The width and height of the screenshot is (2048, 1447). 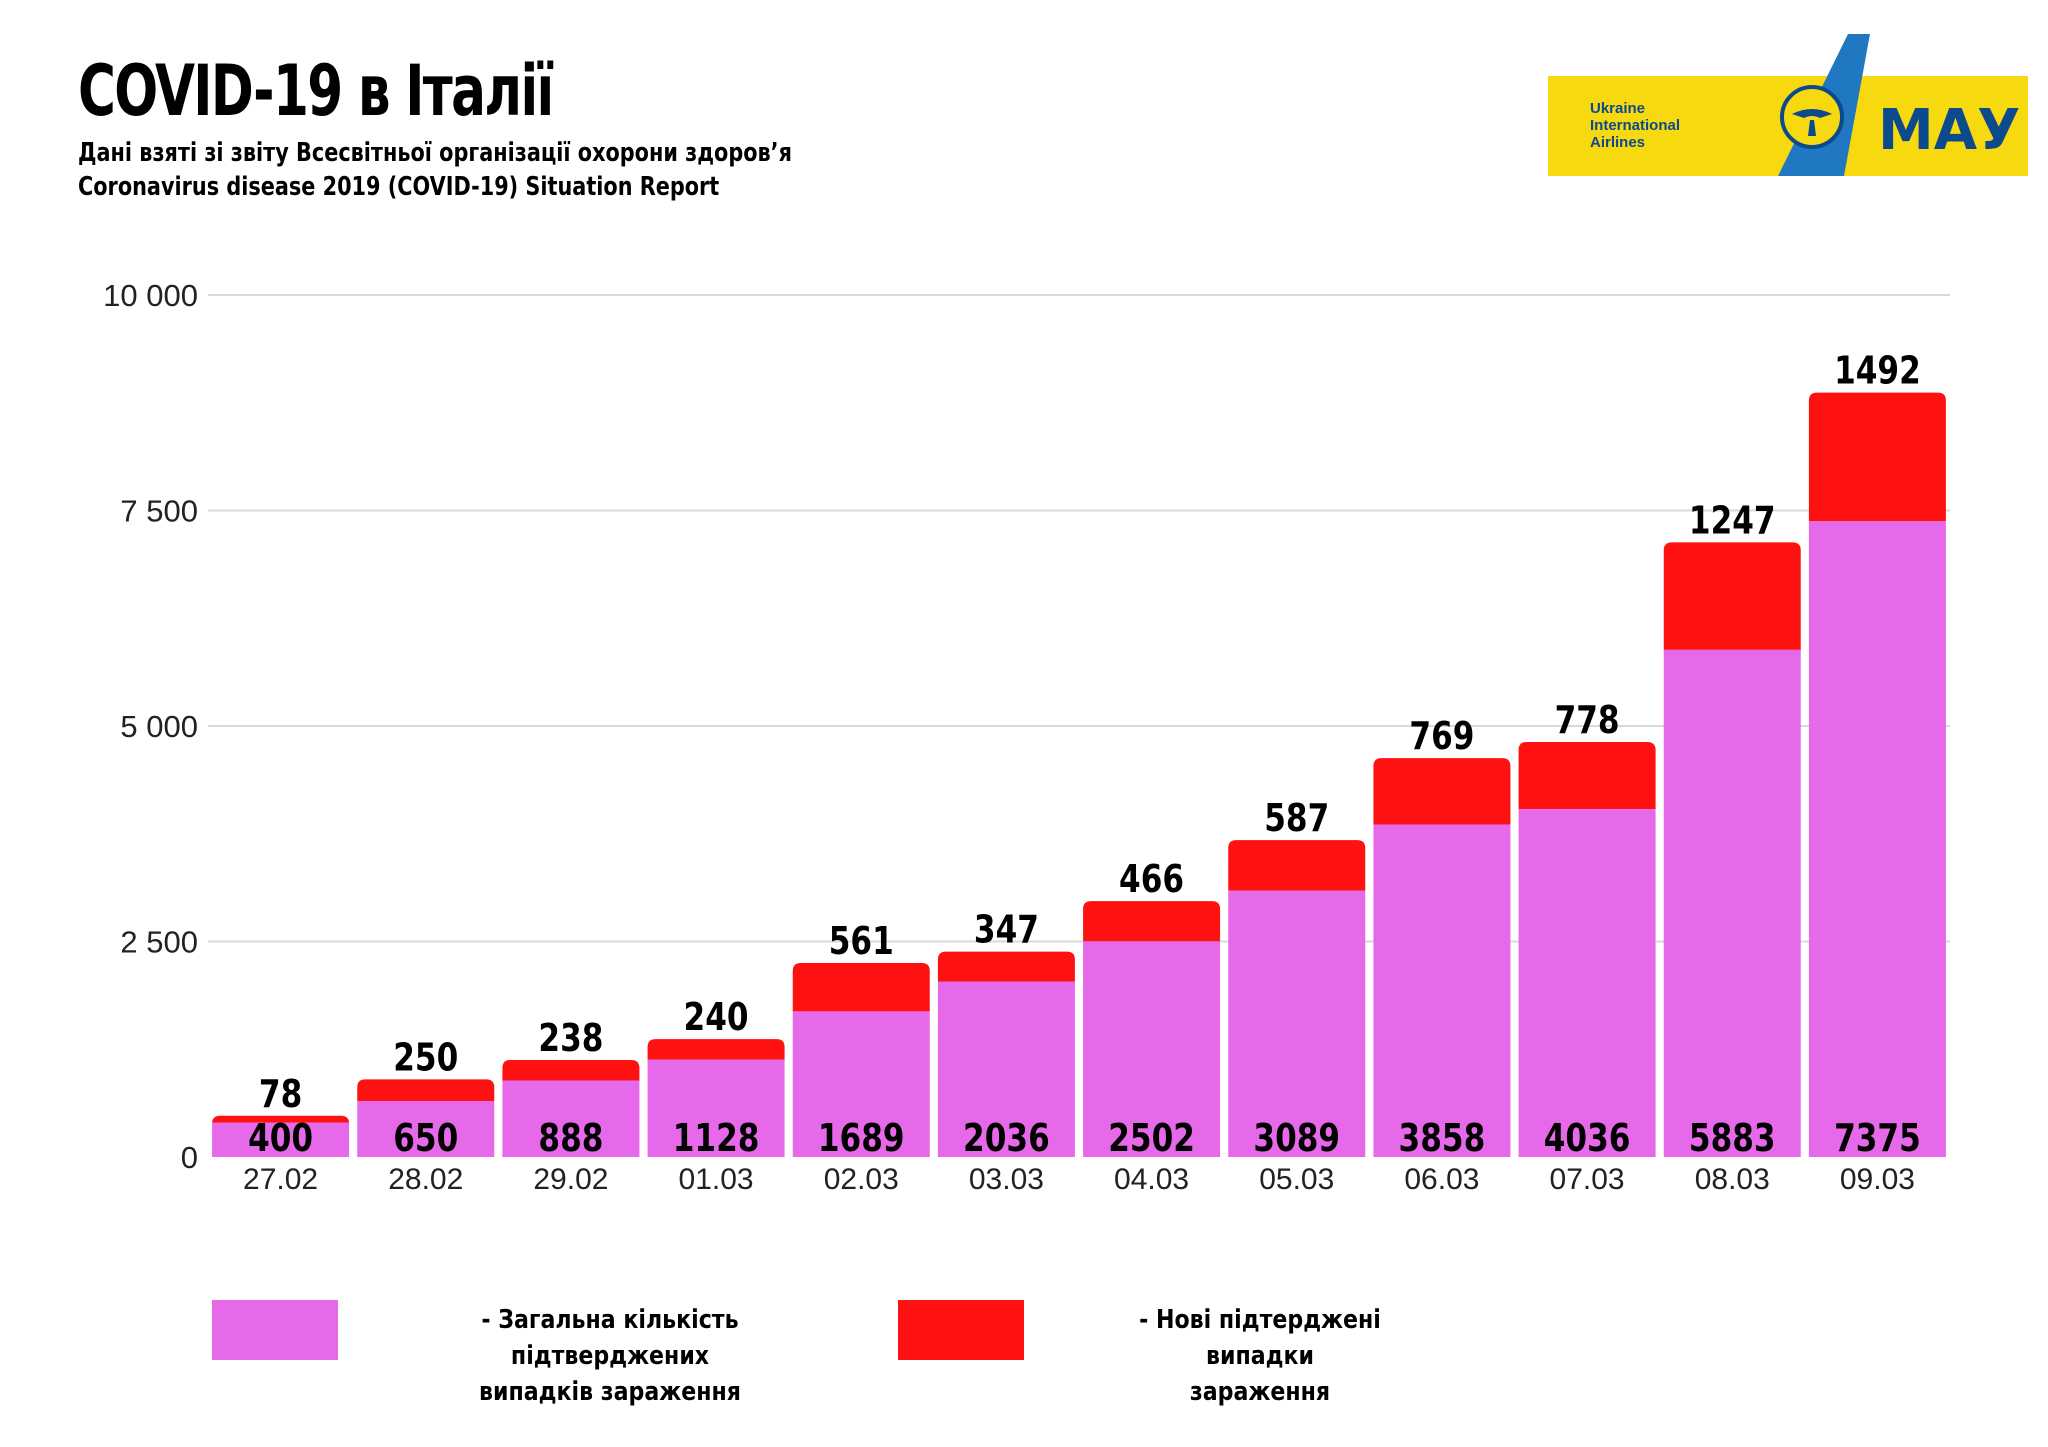 What do you see at coordinates (1151, 1139) in the screenshot?
I see `data-label-total: 2502` at bounding box center [1151, 1139].